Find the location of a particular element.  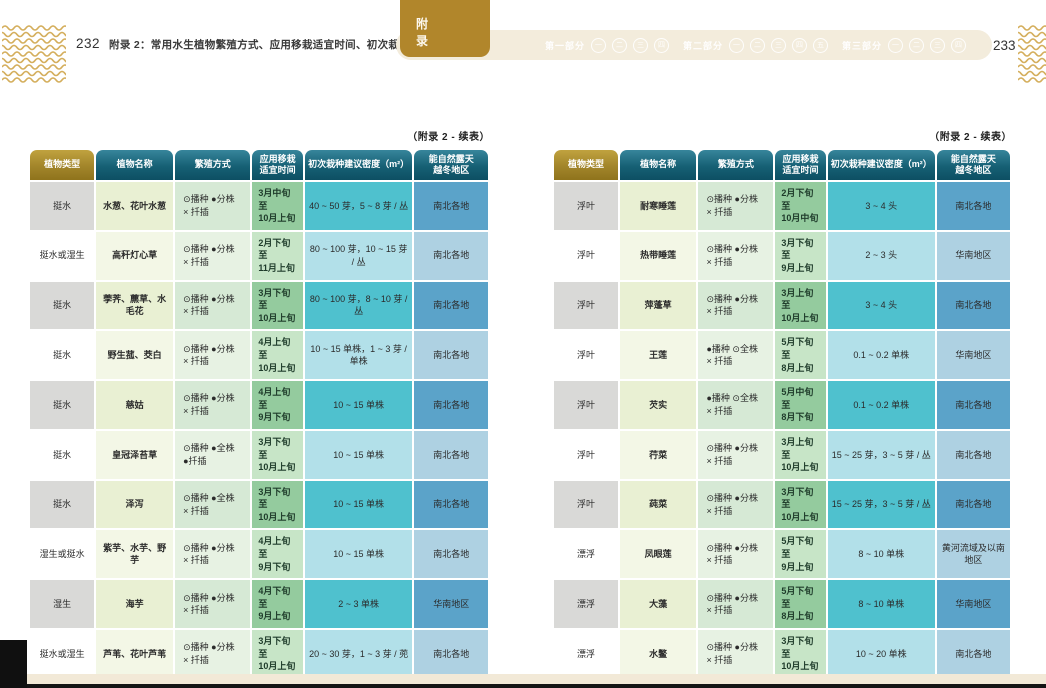

bottom-left-page-shadow is located at coordinates (13, 664).